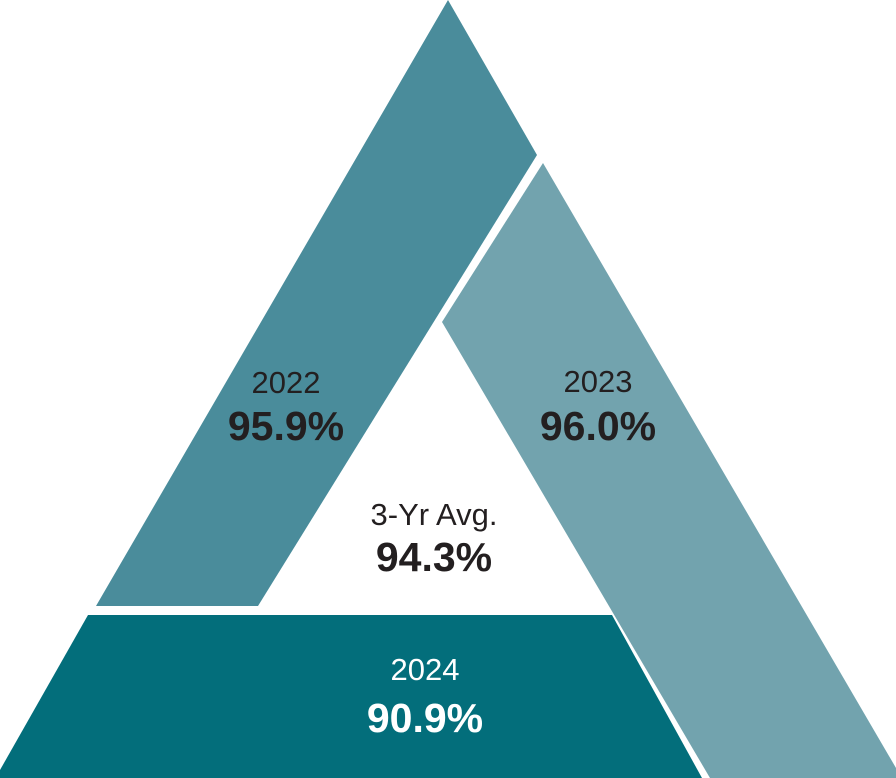 This screenshot has width=896, height=778. Describe the element at coordinates (425, 718) in the screenshot. I see `segment-value: 90.9%` at that location.